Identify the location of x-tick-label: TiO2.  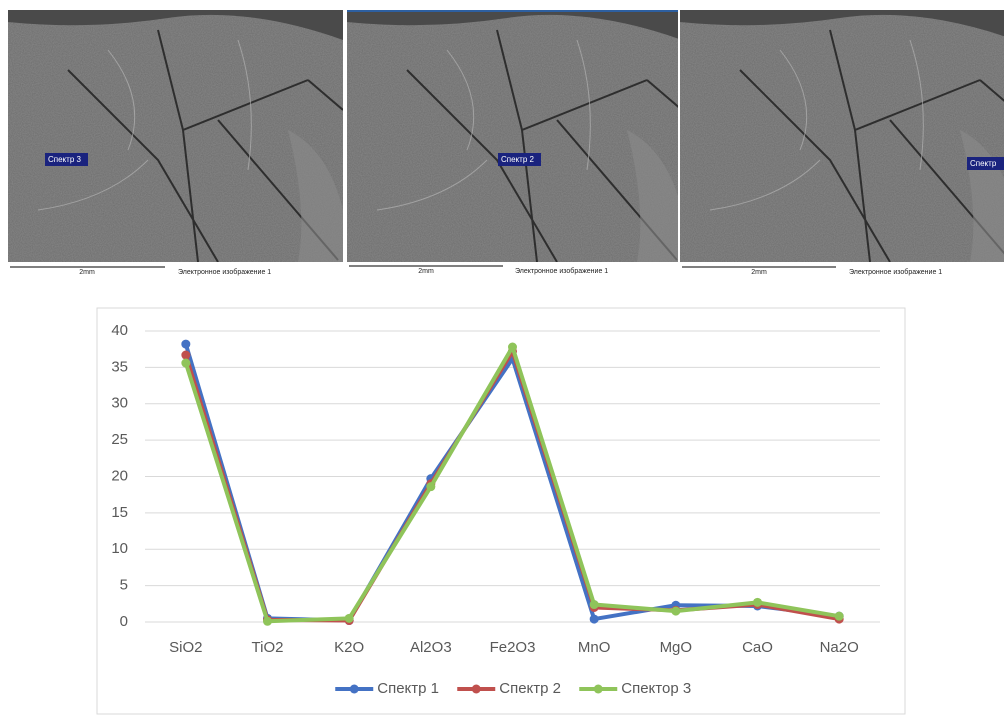
(268, 647).